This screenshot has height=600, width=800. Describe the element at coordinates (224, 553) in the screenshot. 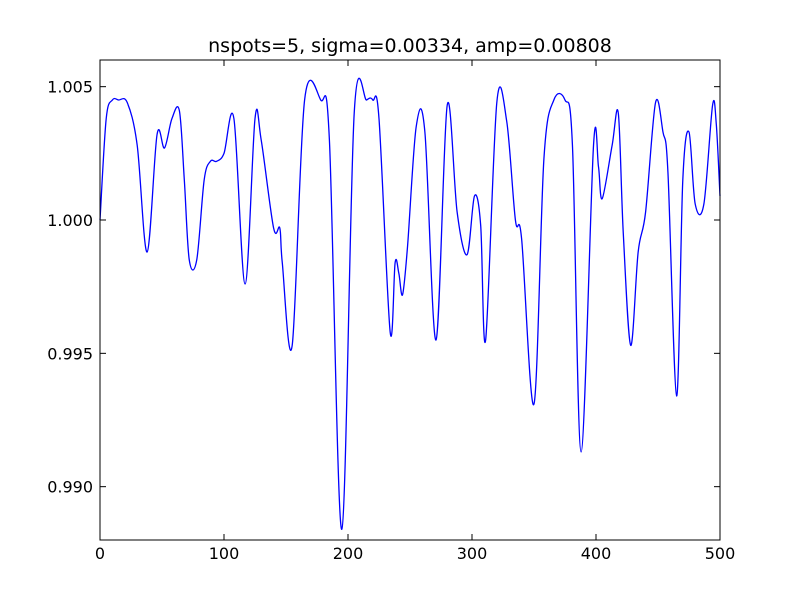

I see `x-tick-label: 100` at that location.